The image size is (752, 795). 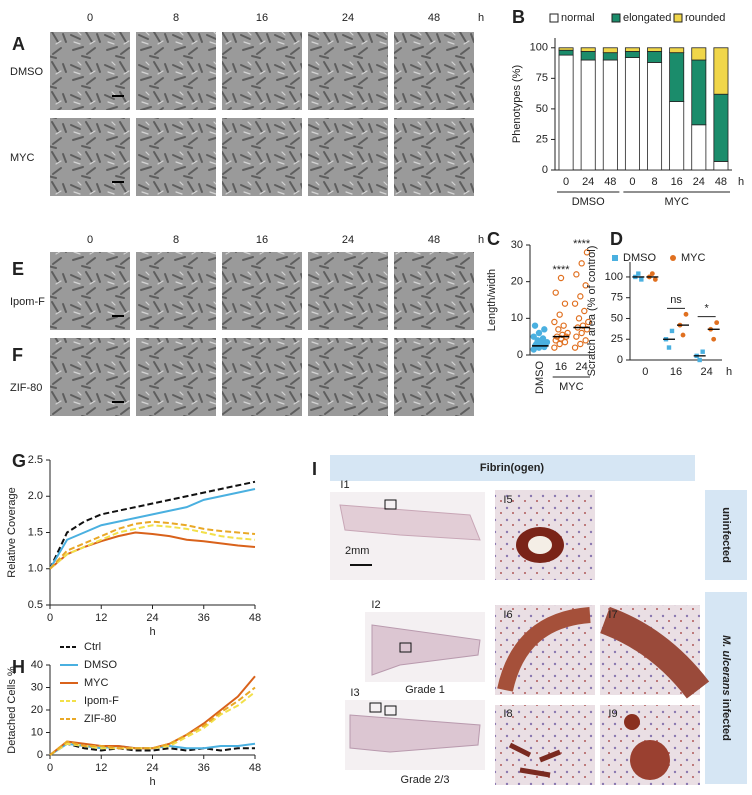 What do you see at coordinates (40, 755) in the screenshot?
I see `y-tick-label: 0` at bounding box center [40, 755].